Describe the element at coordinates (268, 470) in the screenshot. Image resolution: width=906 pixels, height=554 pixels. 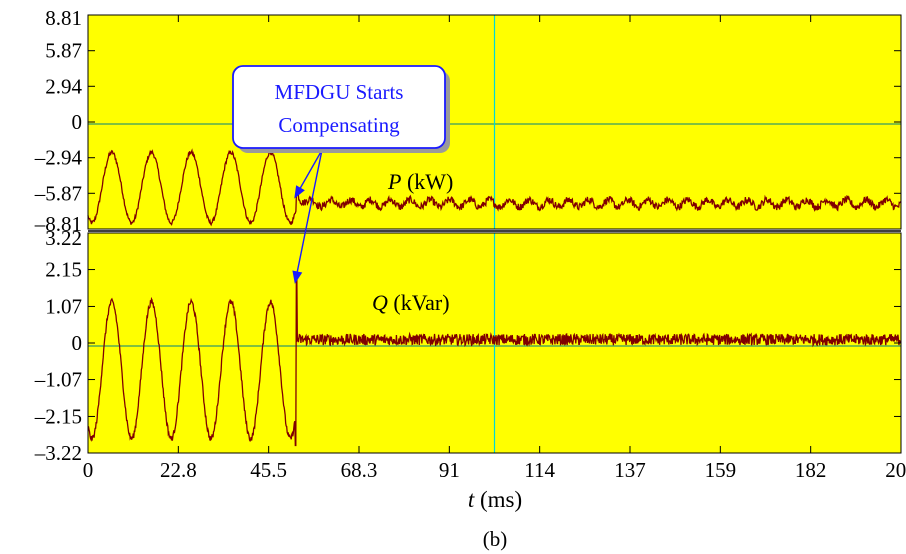
I see `x-tick-label: 45.5` at that location.